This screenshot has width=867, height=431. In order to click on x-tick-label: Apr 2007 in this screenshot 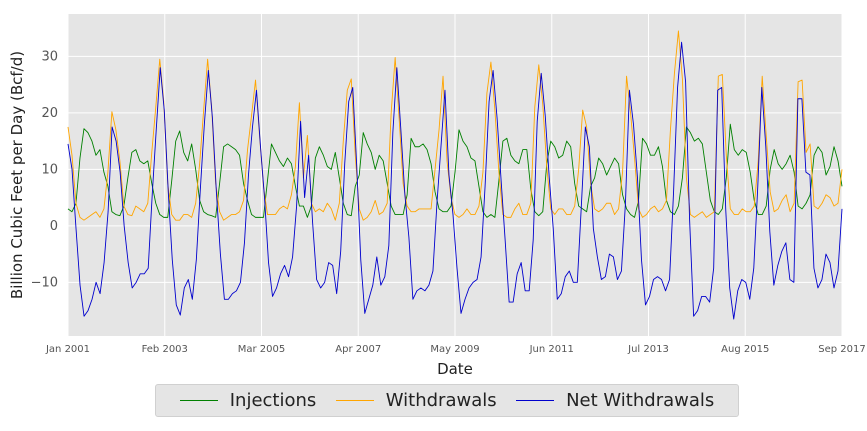, I will do `click(358, 349)`.